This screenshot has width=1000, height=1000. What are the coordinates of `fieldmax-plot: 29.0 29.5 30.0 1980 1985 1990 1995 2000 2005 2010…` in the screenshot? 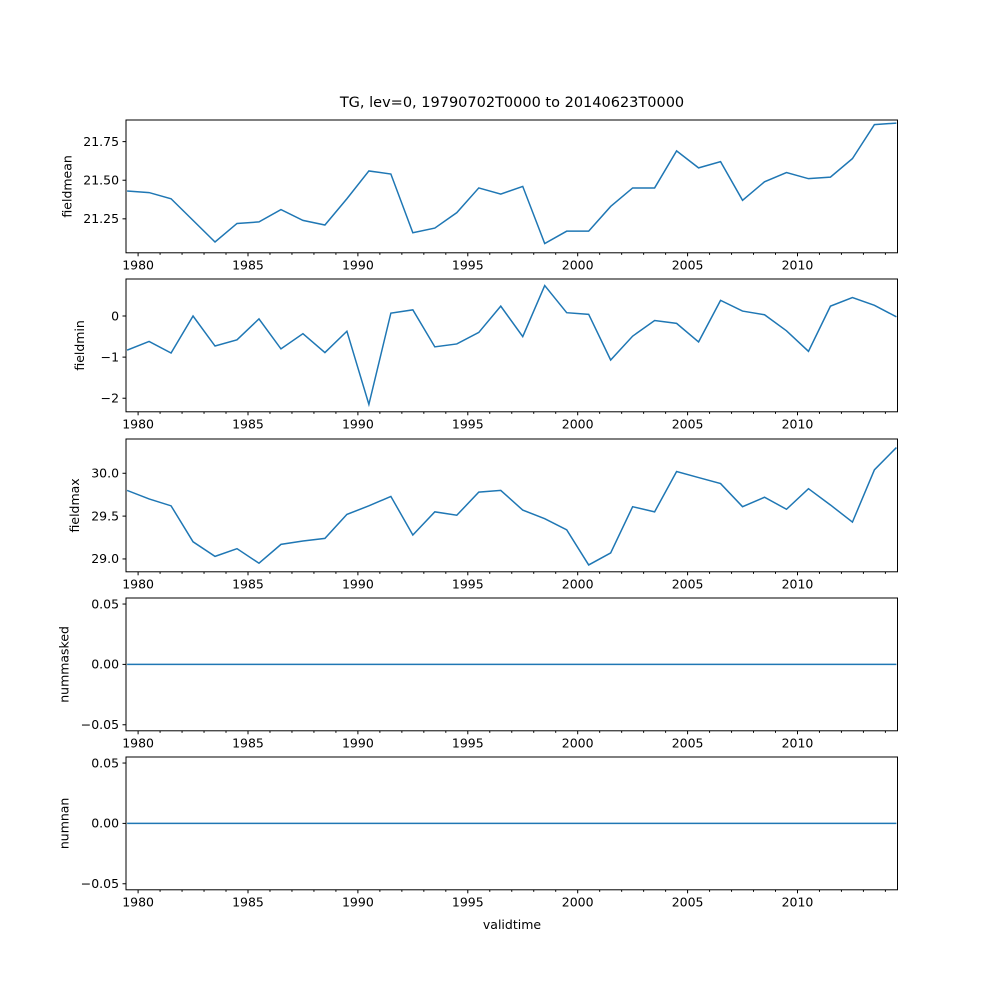 It's located at (482, 514).